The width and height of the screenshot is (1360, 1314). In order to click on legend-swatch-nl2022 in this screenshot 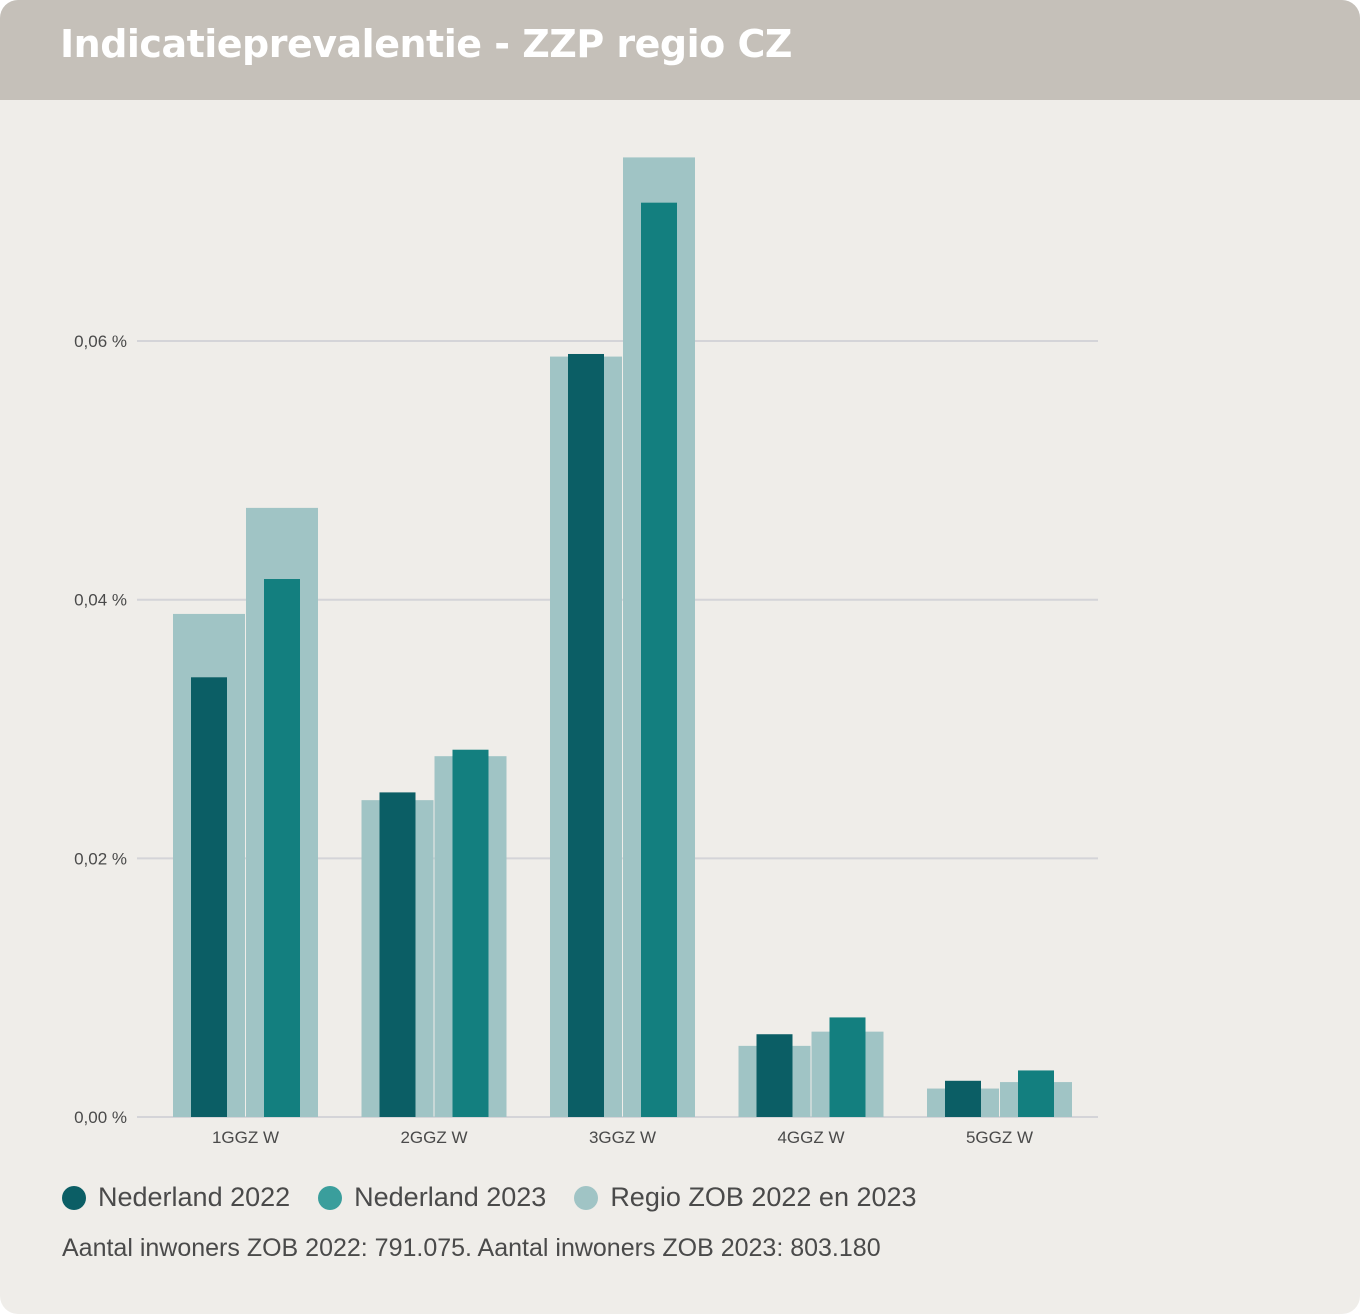, I will do `click(74, 1197)`.